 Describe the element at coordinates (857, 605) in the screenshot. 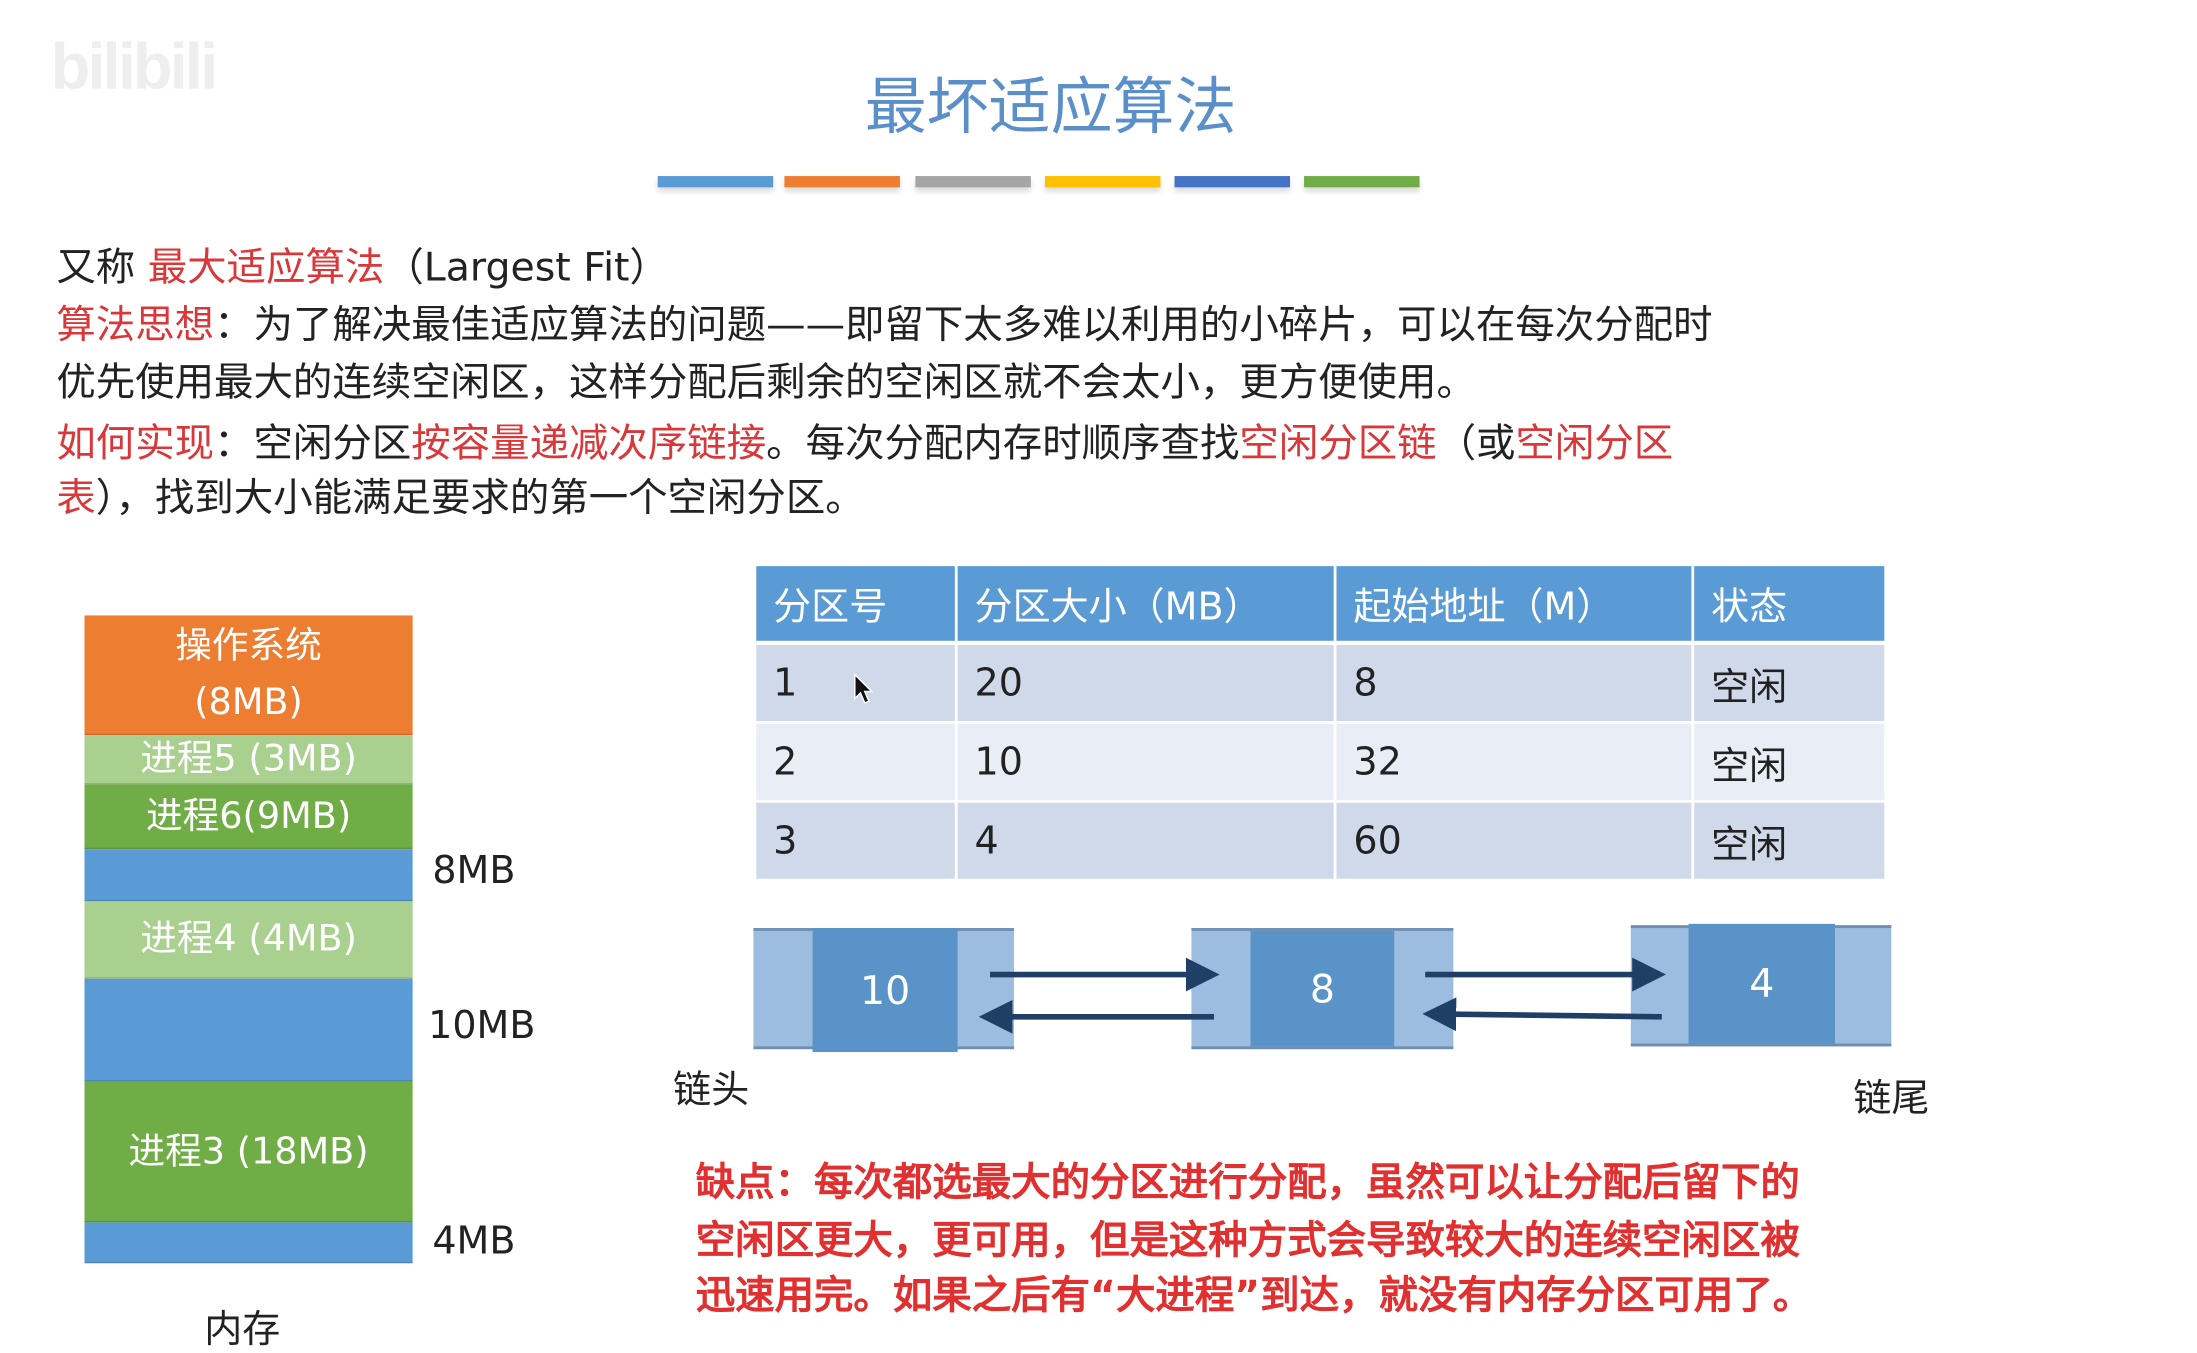

I see `column-header: 分区号` at that location.